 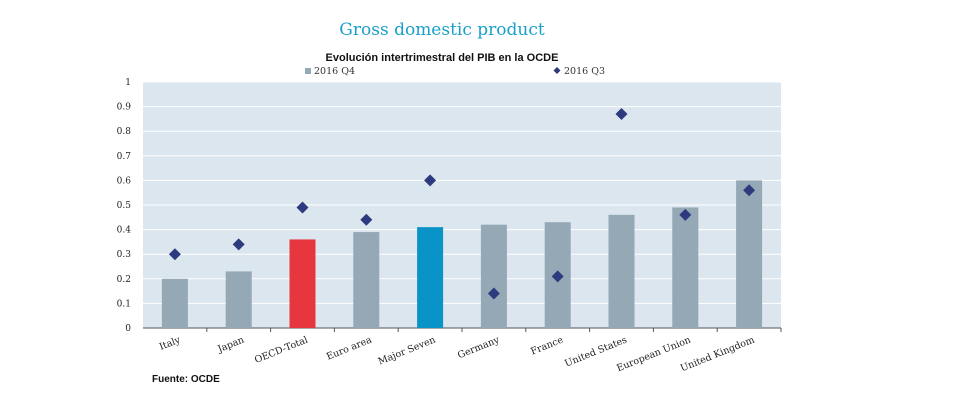 What do you see at coordinates (170, 343) in the screenshot?
I see `category-label: Italy` at bounding box center [170, 343].